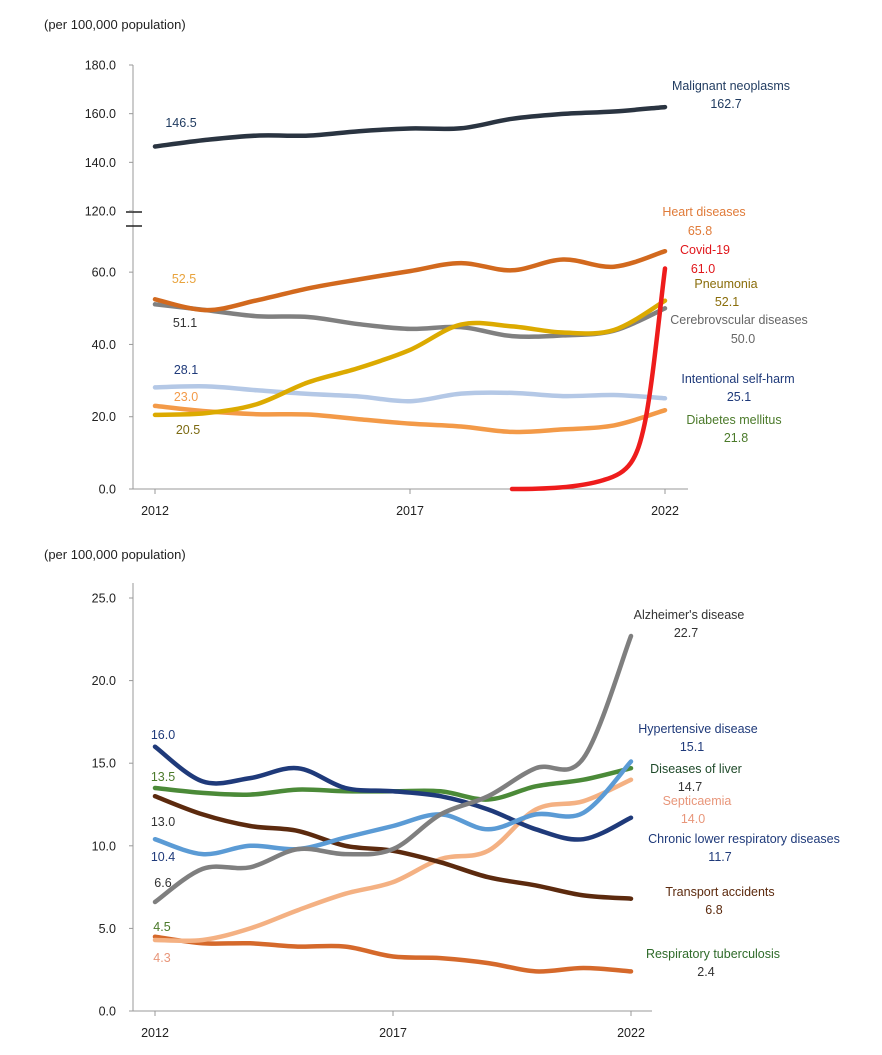 Image resolution: width=882 pixels, height=1055 pixels. Describe the element at coordinates (696, 769) in the screenshot. I see `series-name-diseases-of-liver: Diseases of liver` at that location.